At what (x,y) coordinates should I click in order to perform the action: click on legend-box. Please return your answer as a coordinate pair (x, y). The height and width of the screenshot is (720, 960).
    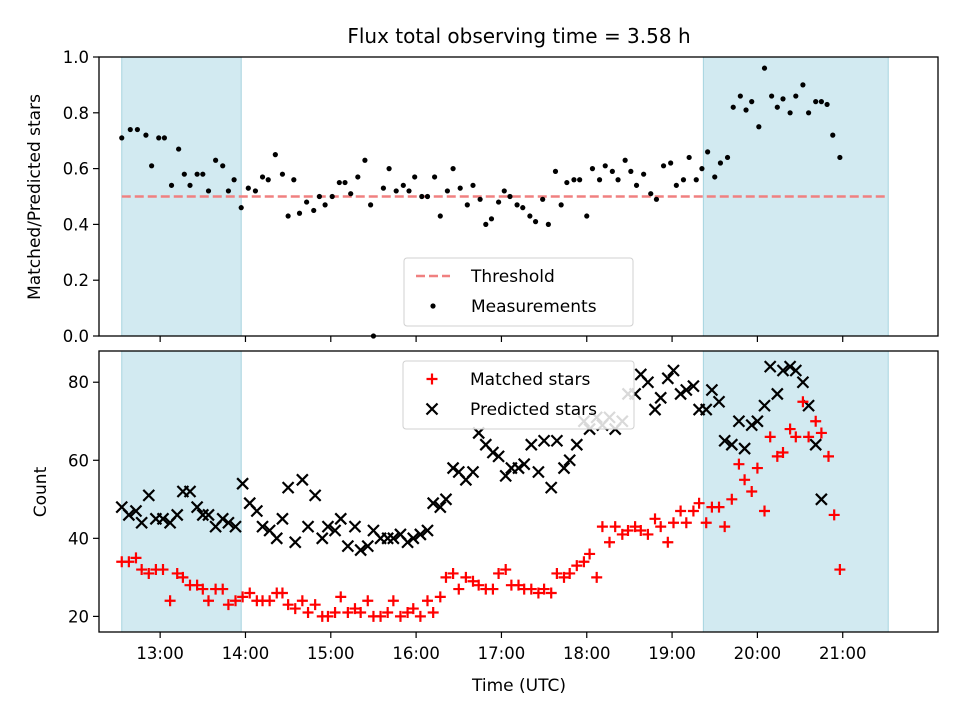
    Looking at the image, I should click on (518, 395).